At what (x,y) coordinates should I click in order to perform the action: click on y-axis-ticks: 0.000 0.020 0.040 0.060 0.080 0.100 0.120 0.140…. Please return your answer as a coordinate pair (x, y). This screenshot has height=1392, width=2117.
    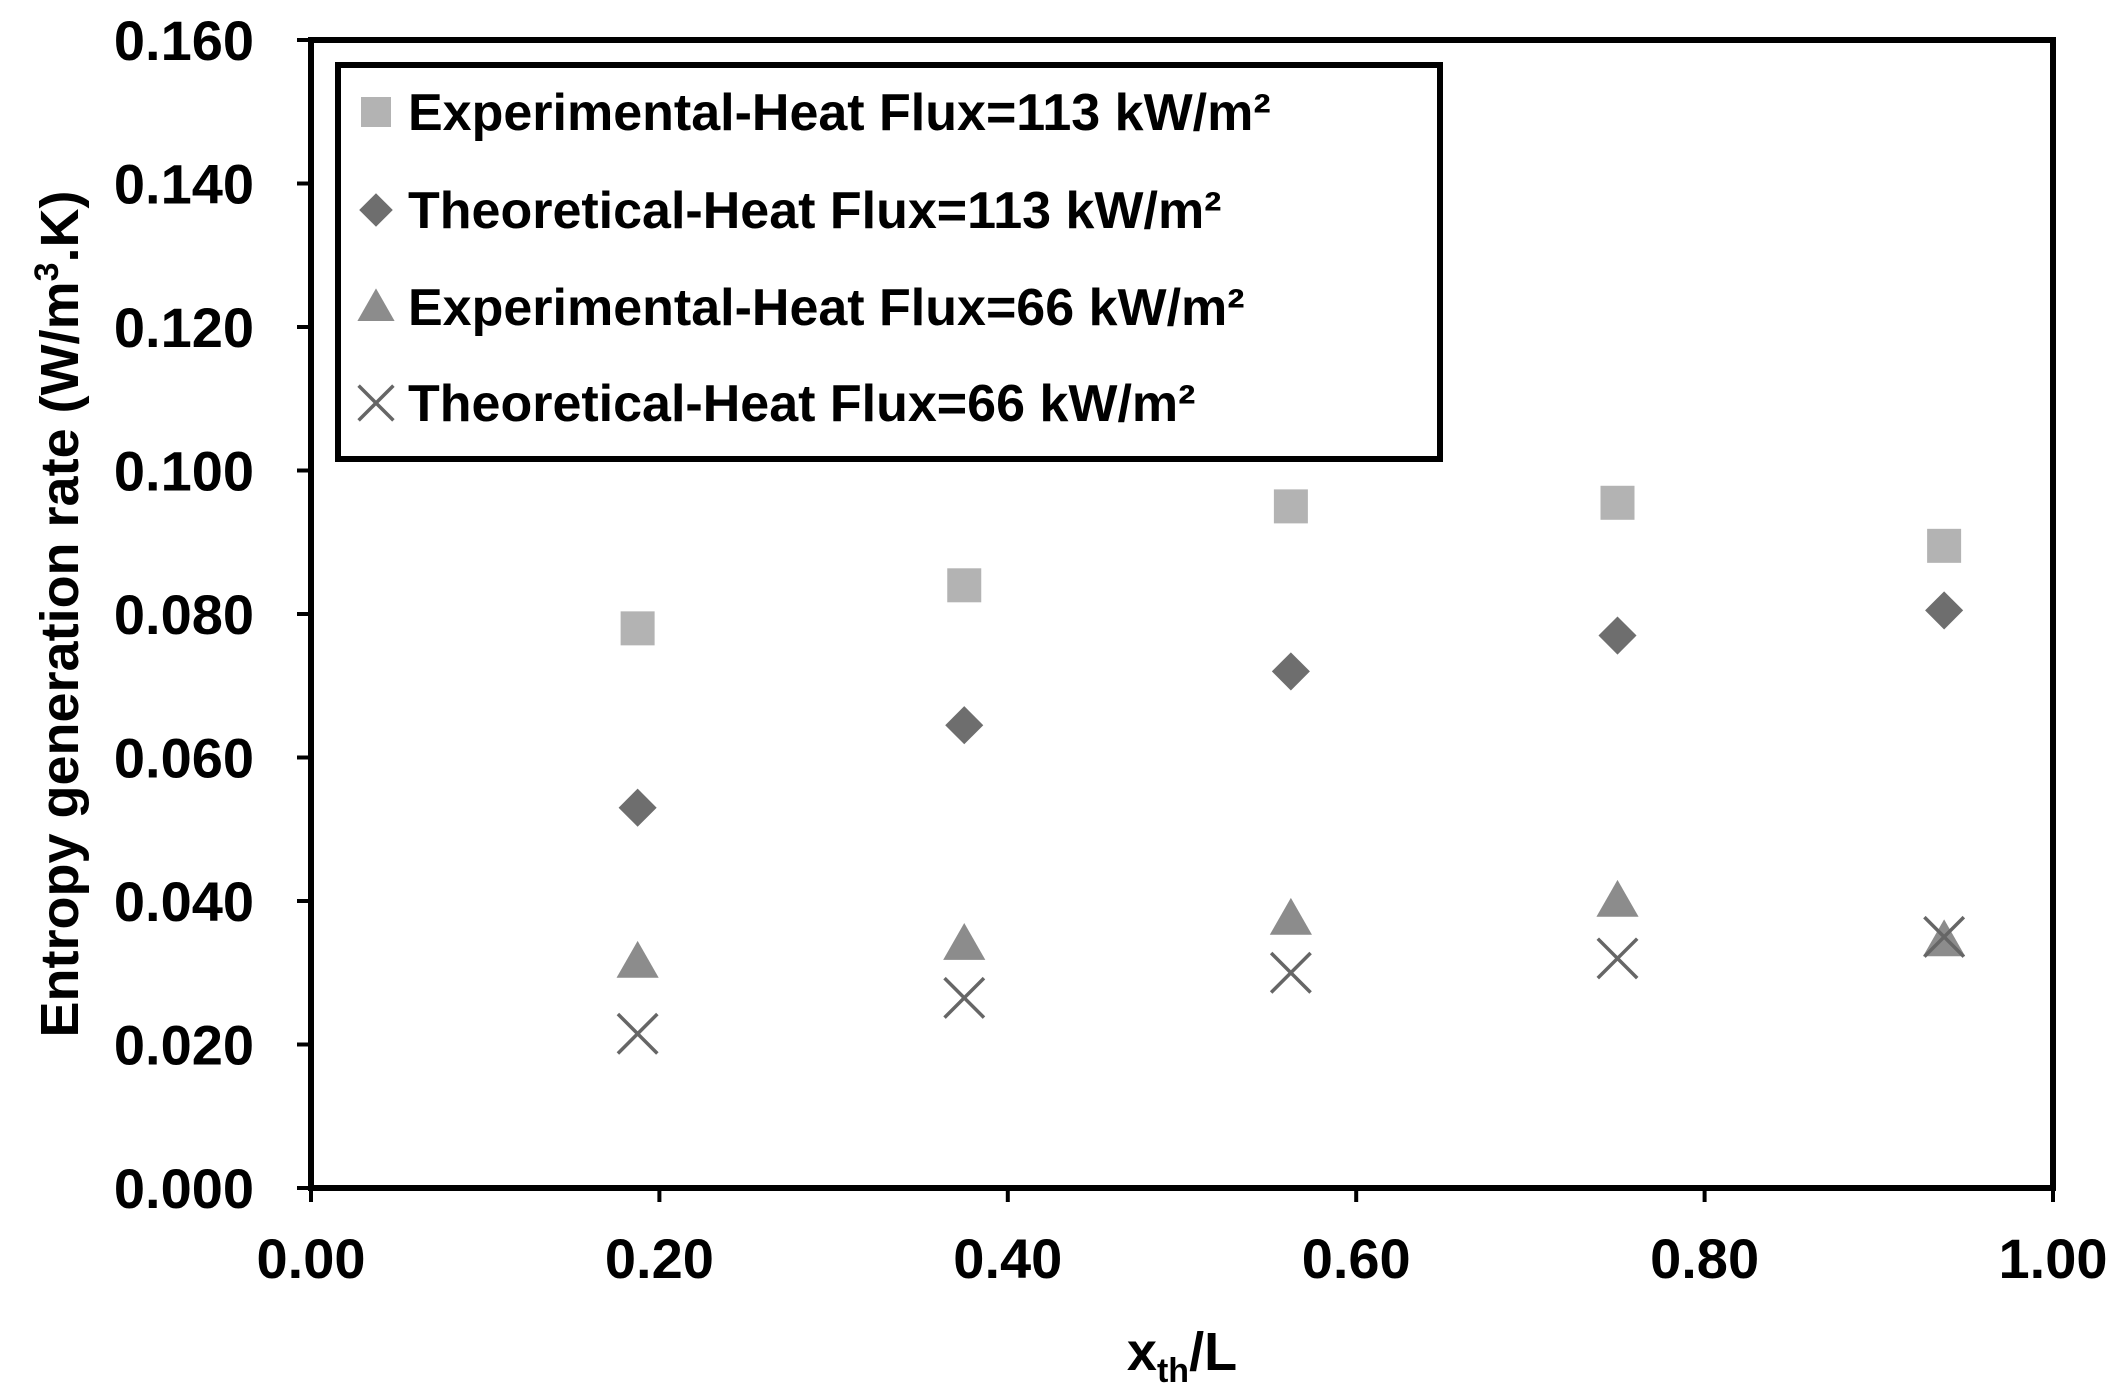
    Looking at the image, I should click on (212, 614).